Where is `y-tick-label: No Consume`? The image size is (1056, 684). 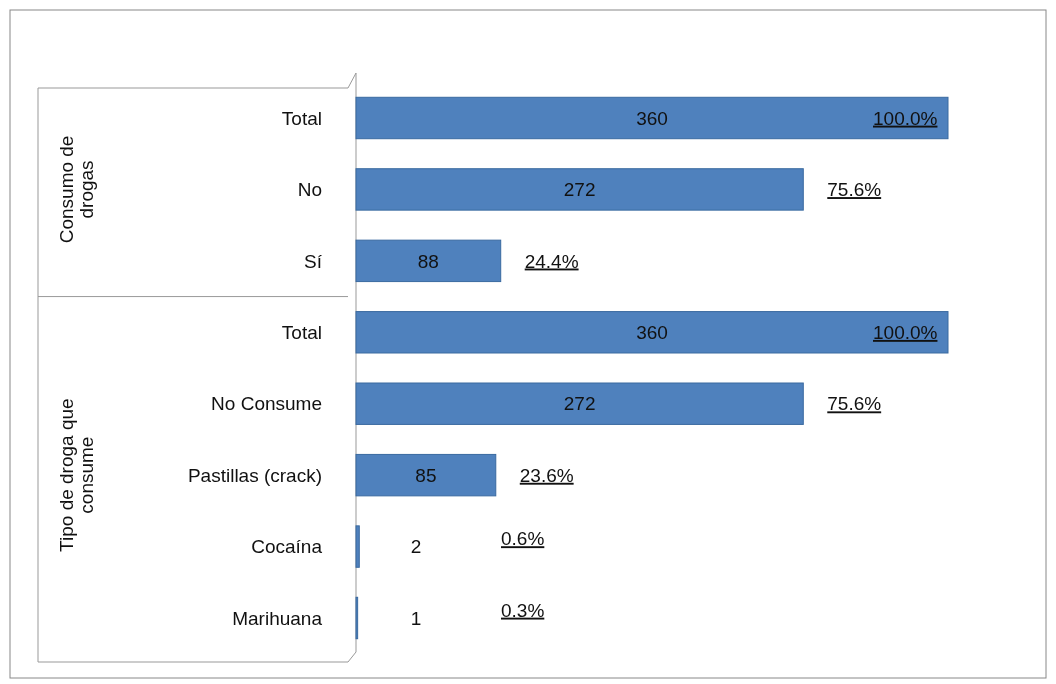
y-tick-label: No Consume is located at coordinates (266, 404).